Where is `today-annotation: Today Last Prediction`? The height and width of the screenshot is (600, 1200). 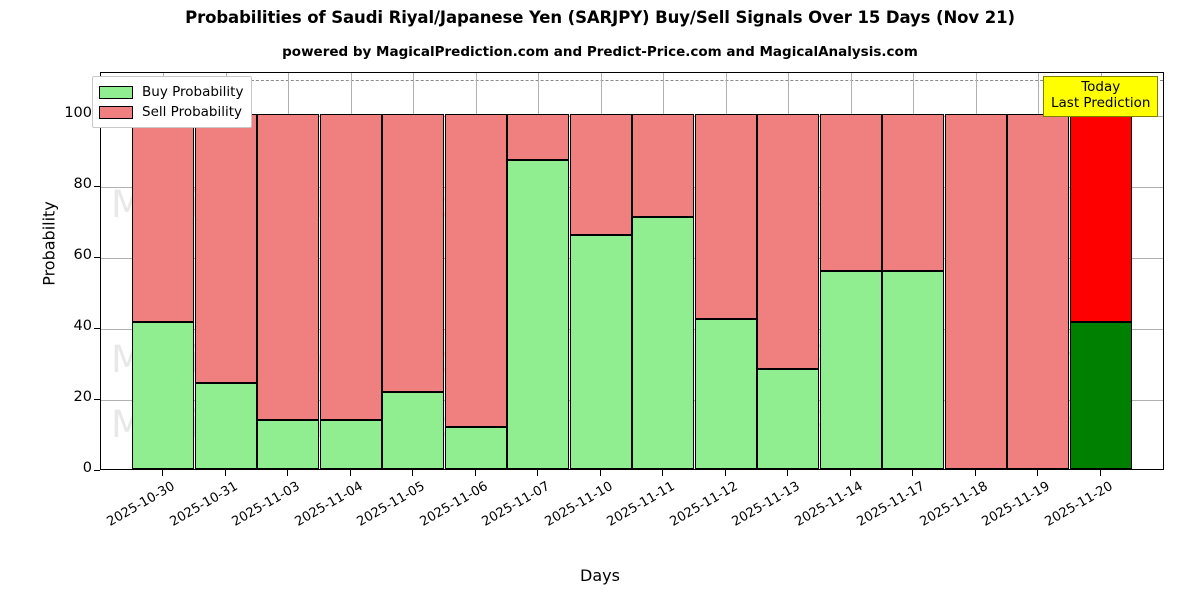 today-annotation: Today Last Prediction is located at coordinates (1101, 96).